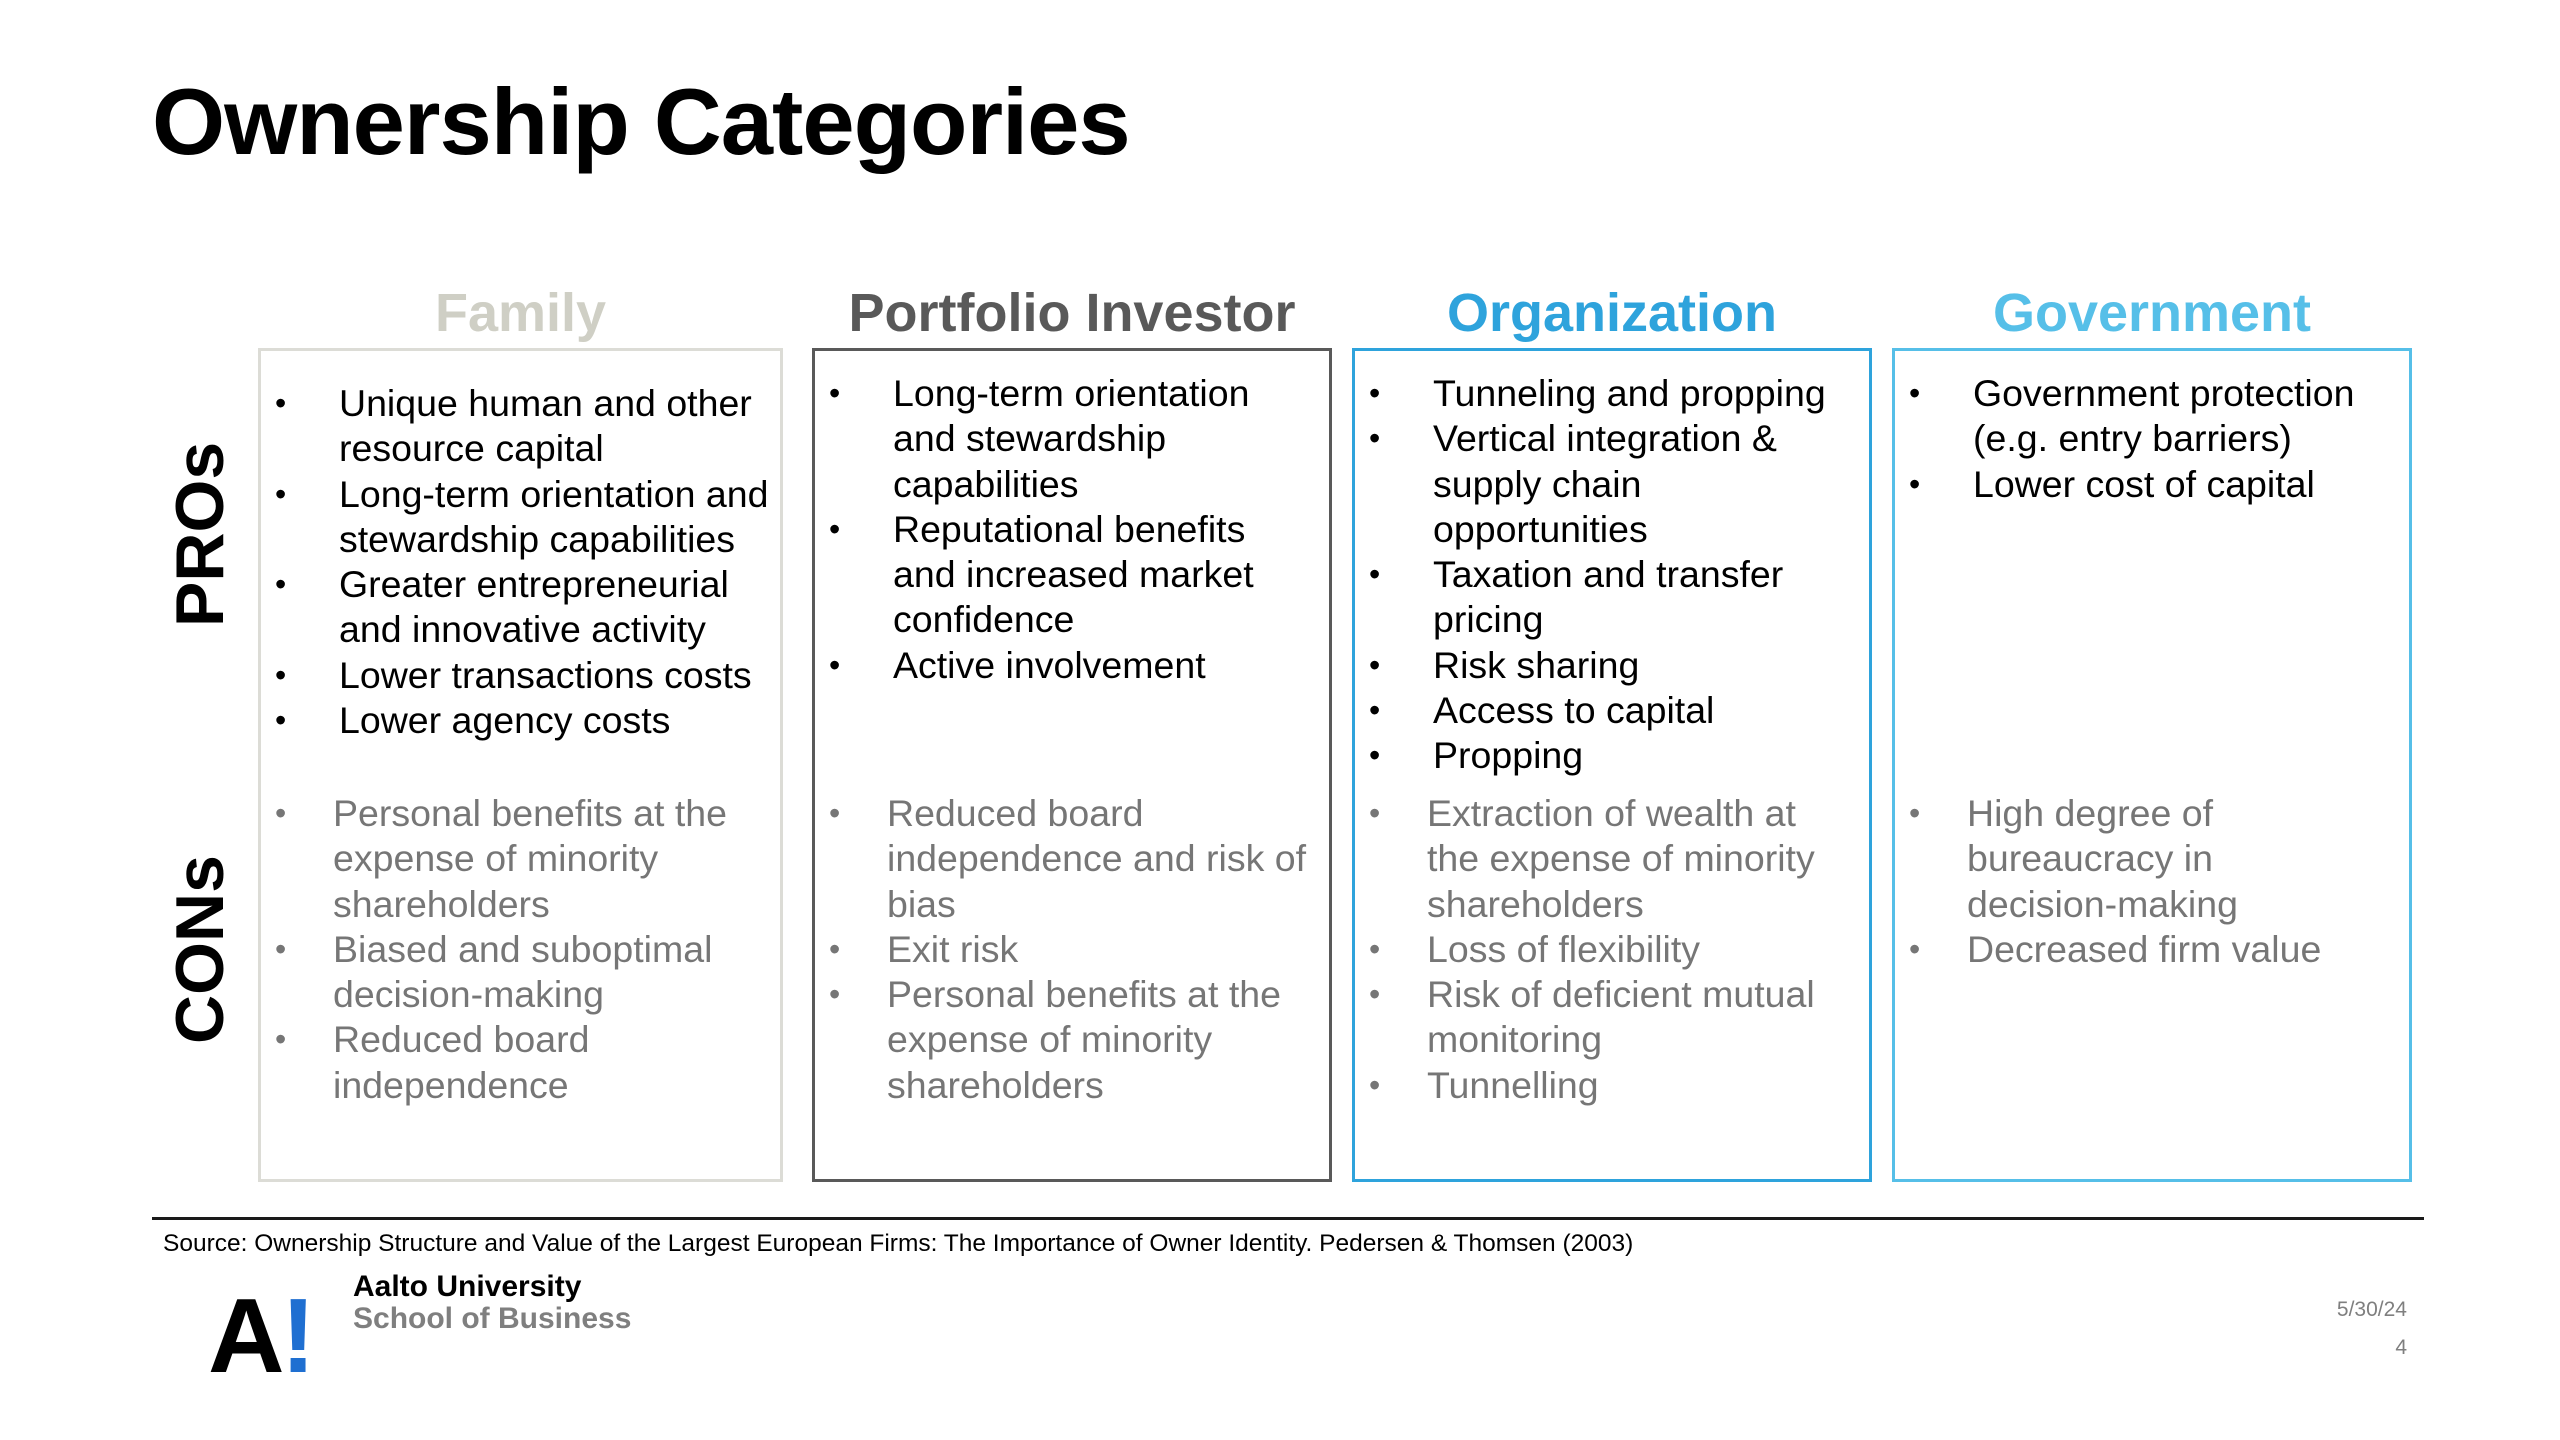 Image resolution: width=2560 pixels, height=1440 pixels. What do you see at coordinates (1611, 313) in the screenshot?
I see `organization-heading: Organization` at bounding box center [1611, 313].